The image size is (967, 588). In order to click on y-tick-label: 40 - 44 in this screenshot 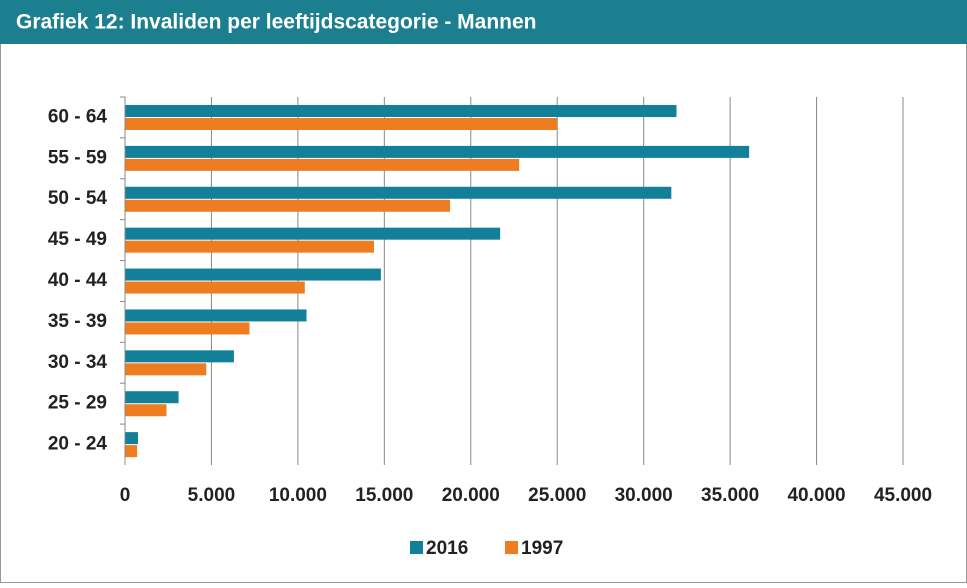, I will do `click(78, 280)`.